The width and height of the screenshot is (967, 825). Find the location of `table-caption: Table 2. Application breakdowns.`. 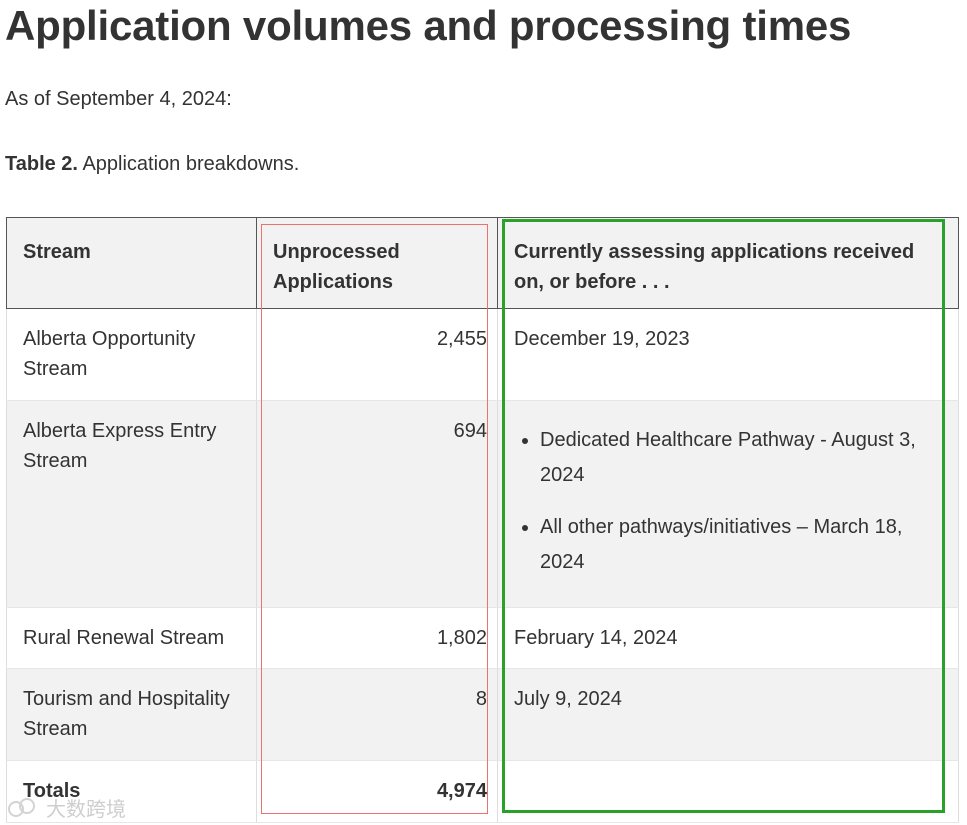

table-caption: Table 2. Application breakdowns. is located at coordinates (152, 164).